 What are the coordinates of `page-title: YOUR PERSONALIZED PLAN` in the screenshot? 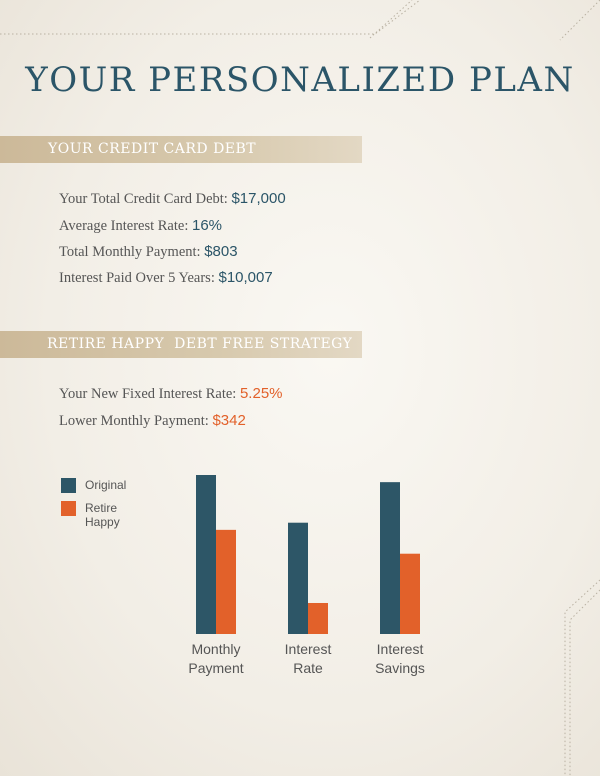 It's located at (300, 80).